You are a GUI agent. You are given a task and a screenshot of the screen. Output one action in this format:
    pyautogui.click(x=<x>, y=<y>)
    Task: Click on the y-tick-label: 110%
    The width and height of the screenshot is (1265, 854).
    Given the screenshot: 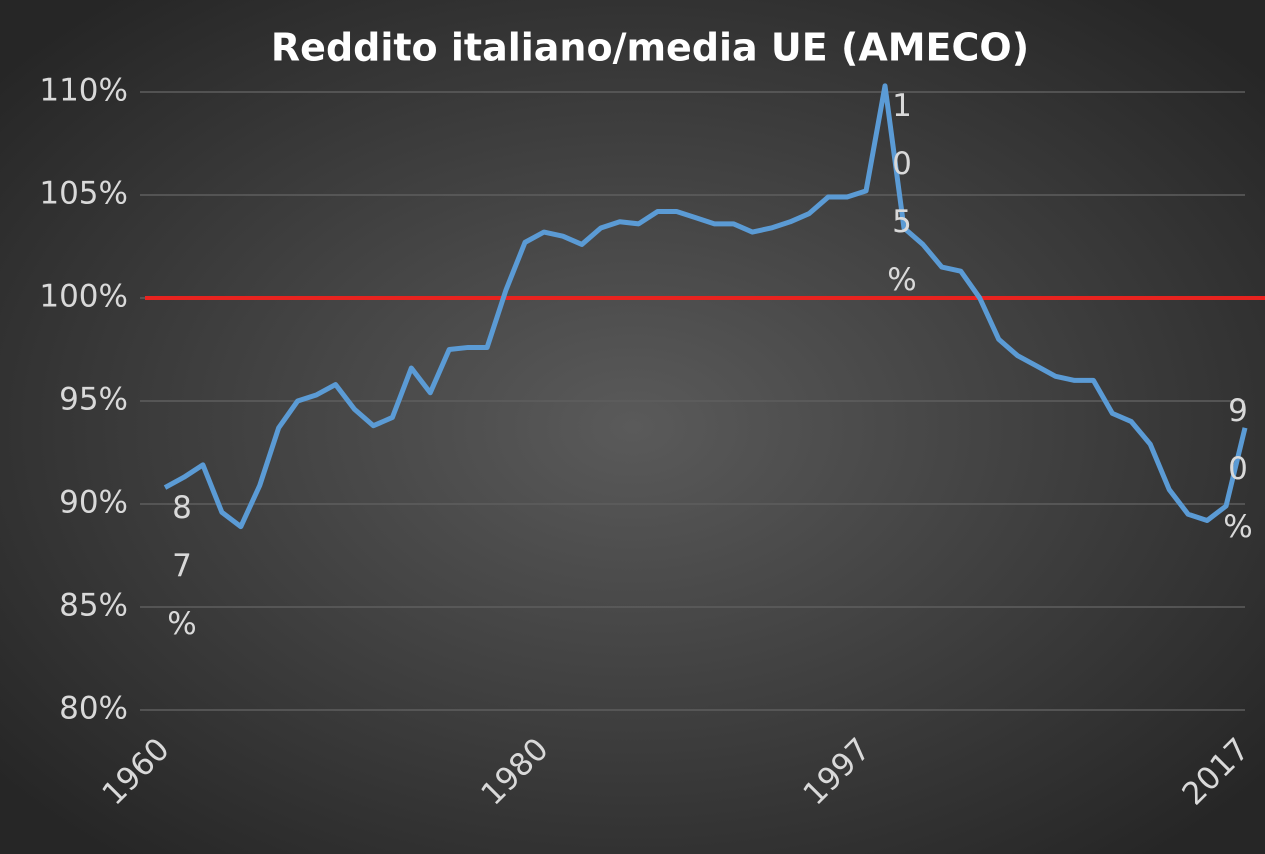 What is the action you would take?
    pyautogui.click(x=83, y=91)
    